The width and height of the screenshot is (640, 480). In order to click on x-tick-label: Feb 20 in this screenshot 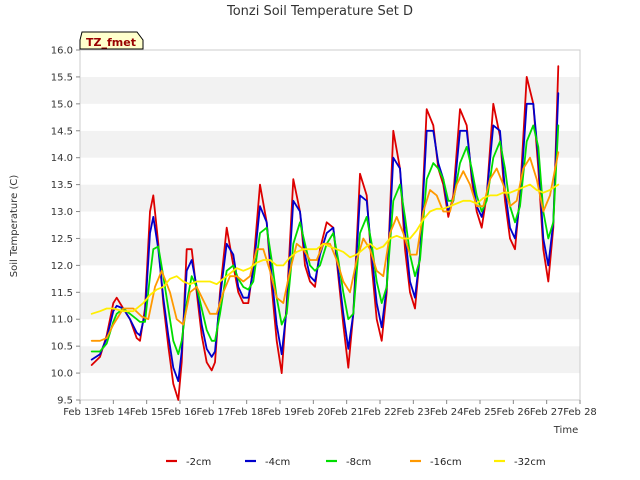, I will do `click(314, 412)`.